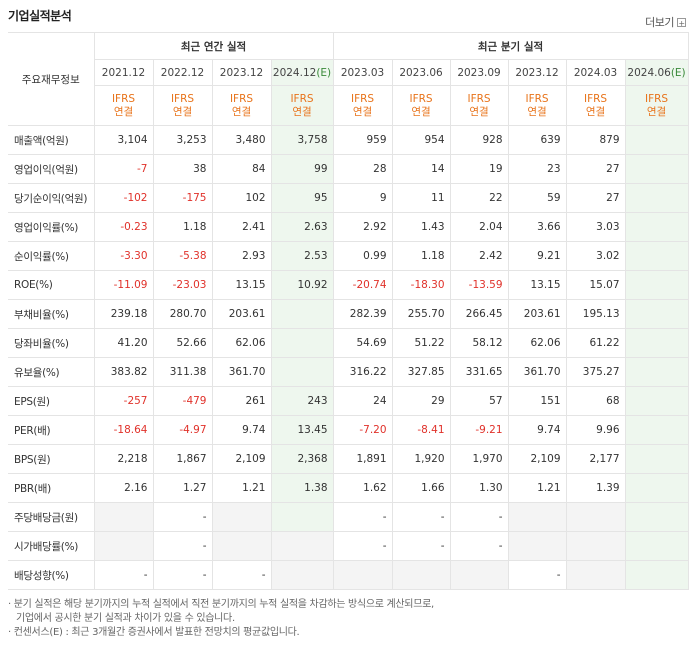 The width and height of the screenshot is (694, 648). What do you see at coordinates (241, 372) in the screenshot?
I see `annual-value: 361.70` at bounding box center [241, 372].